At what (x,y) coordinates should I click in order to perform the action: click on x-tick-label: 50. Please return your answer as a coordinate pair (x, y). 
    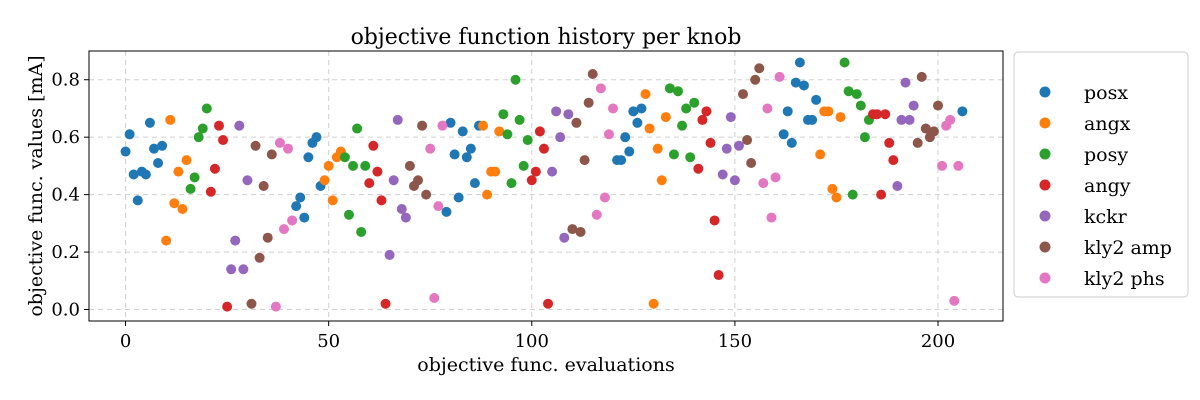
    Looking at the image, I should click on (328, 341).